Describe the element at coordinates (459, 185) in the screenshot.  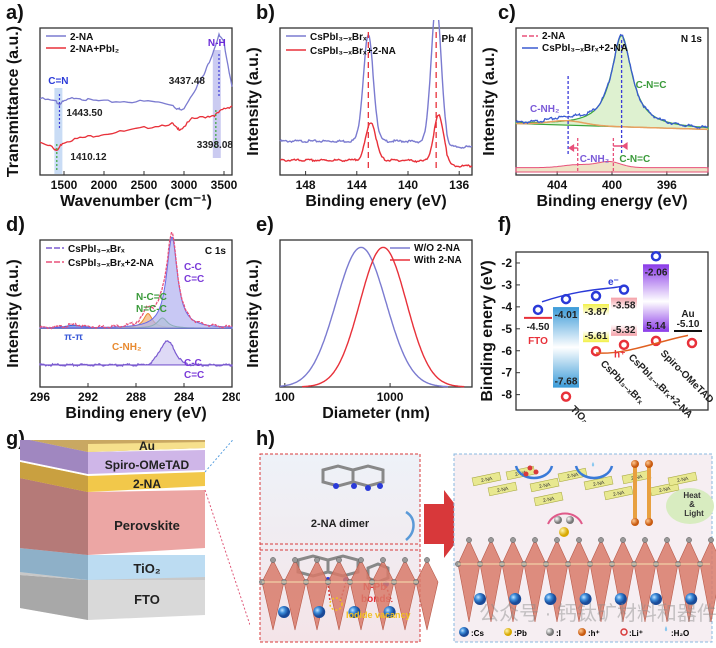
I see `x-tick-label: 136` at that location.